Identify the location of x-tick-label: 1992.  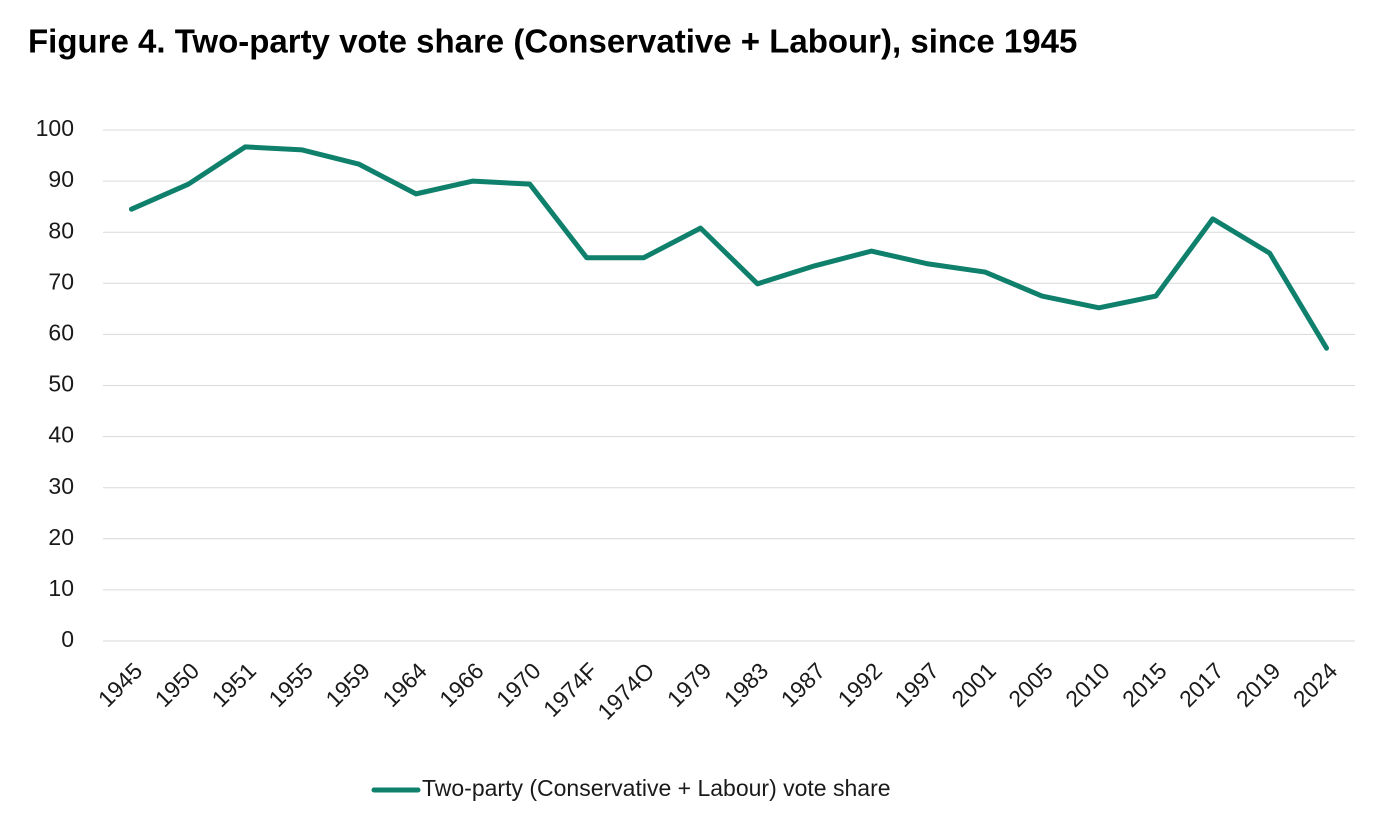
(860, 684).